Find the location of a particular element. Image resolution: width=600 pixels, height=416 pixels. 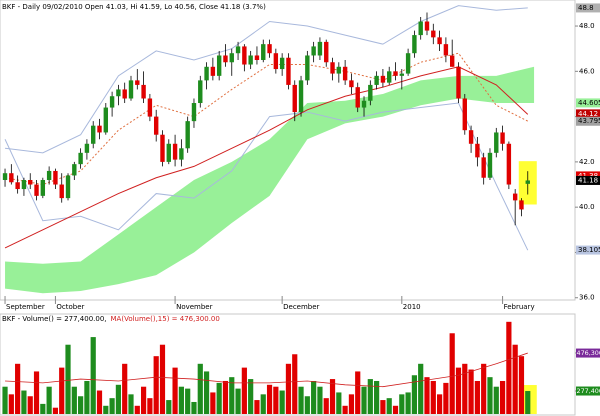

x-tick-label: October is located at coordinates (70, 307).